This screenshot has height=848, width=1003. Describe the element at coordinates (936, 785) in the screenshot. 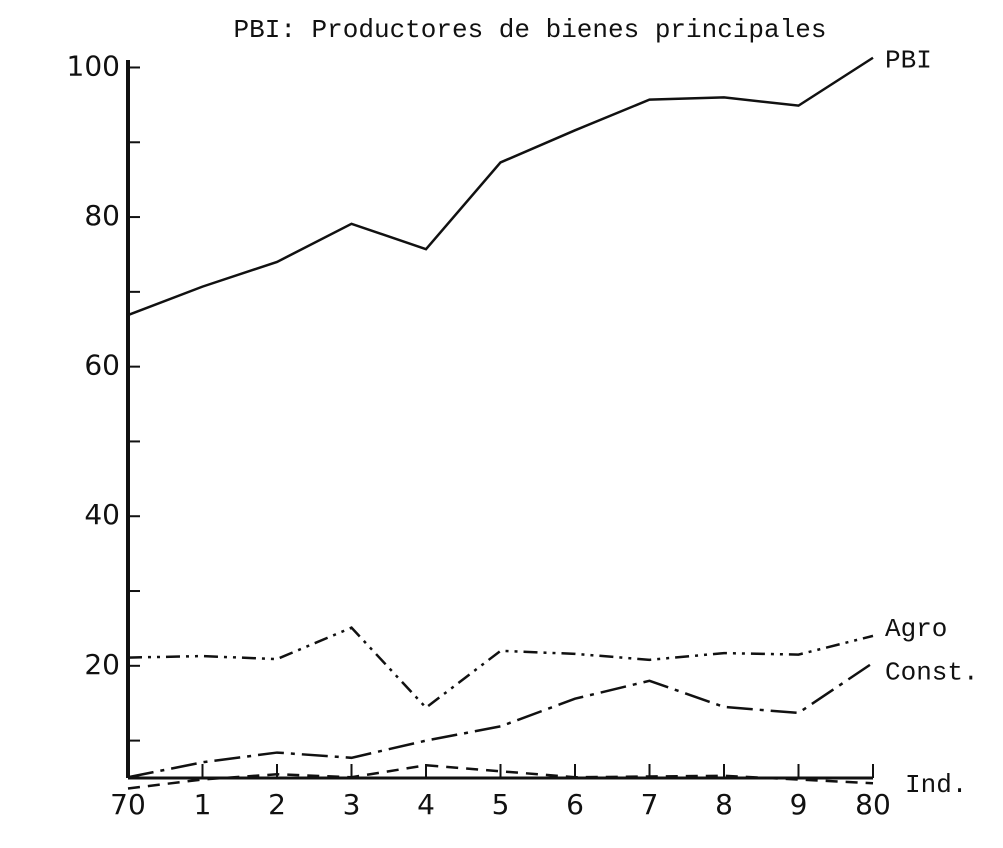

I see `series-label: Ind.` at that location.